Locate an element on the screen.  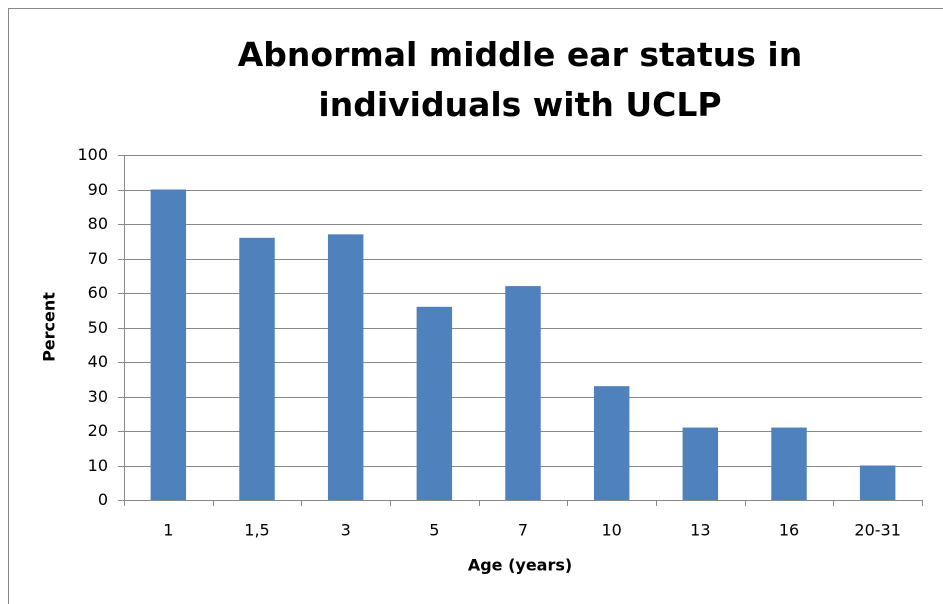
y-tick-label: 10 is located at coordinates (98, 465).